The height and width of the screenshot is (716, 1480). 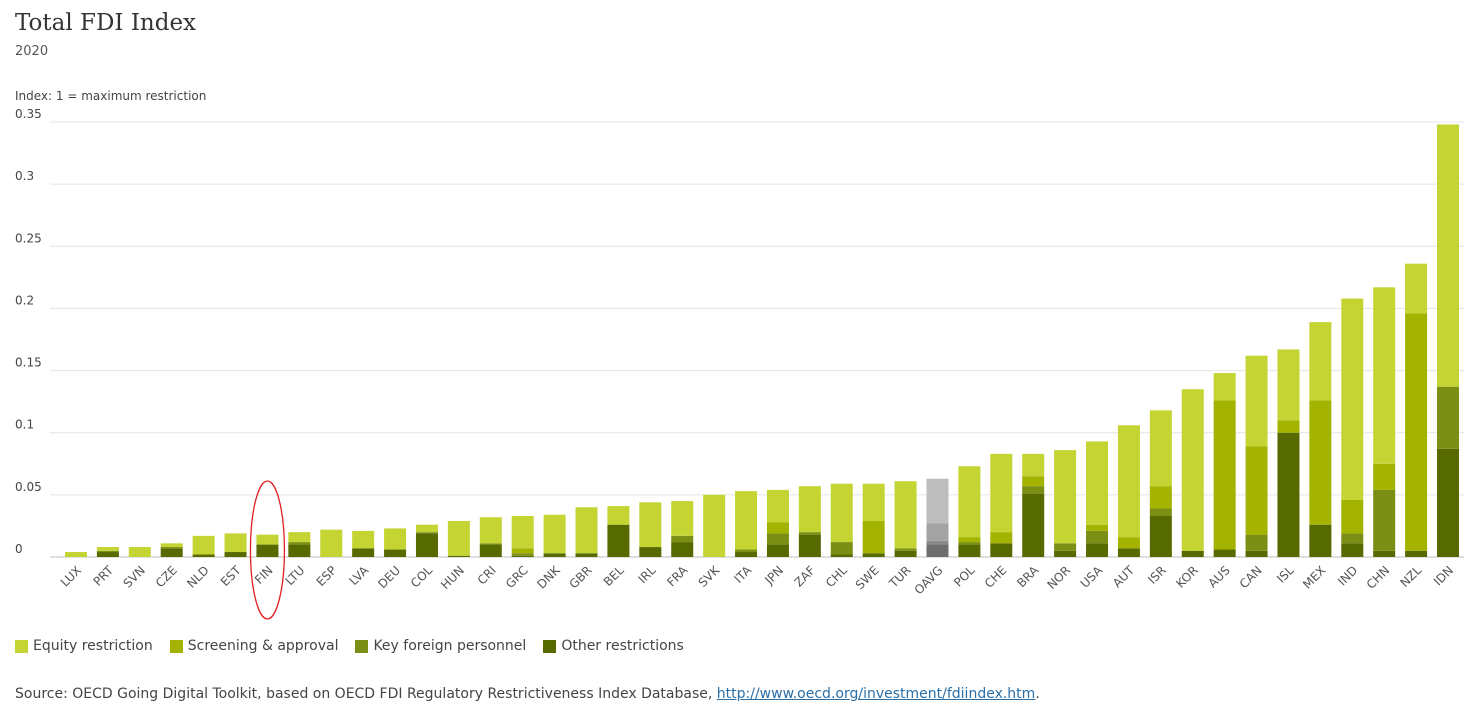 I want to click on legend-item-personnel: Key foreign personnel, so click(x=440, y=646).